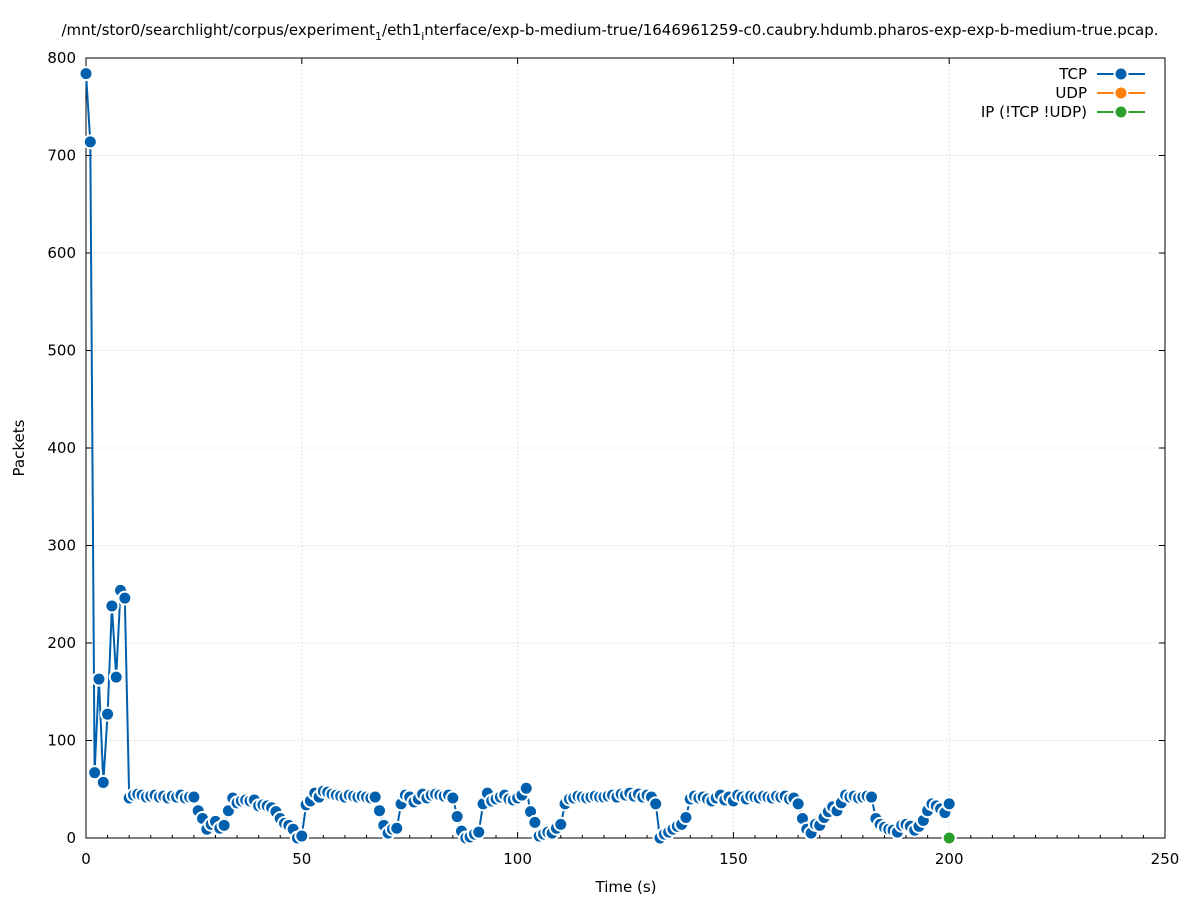  I want to click on x-tick-label: 150, so click(733, 859).